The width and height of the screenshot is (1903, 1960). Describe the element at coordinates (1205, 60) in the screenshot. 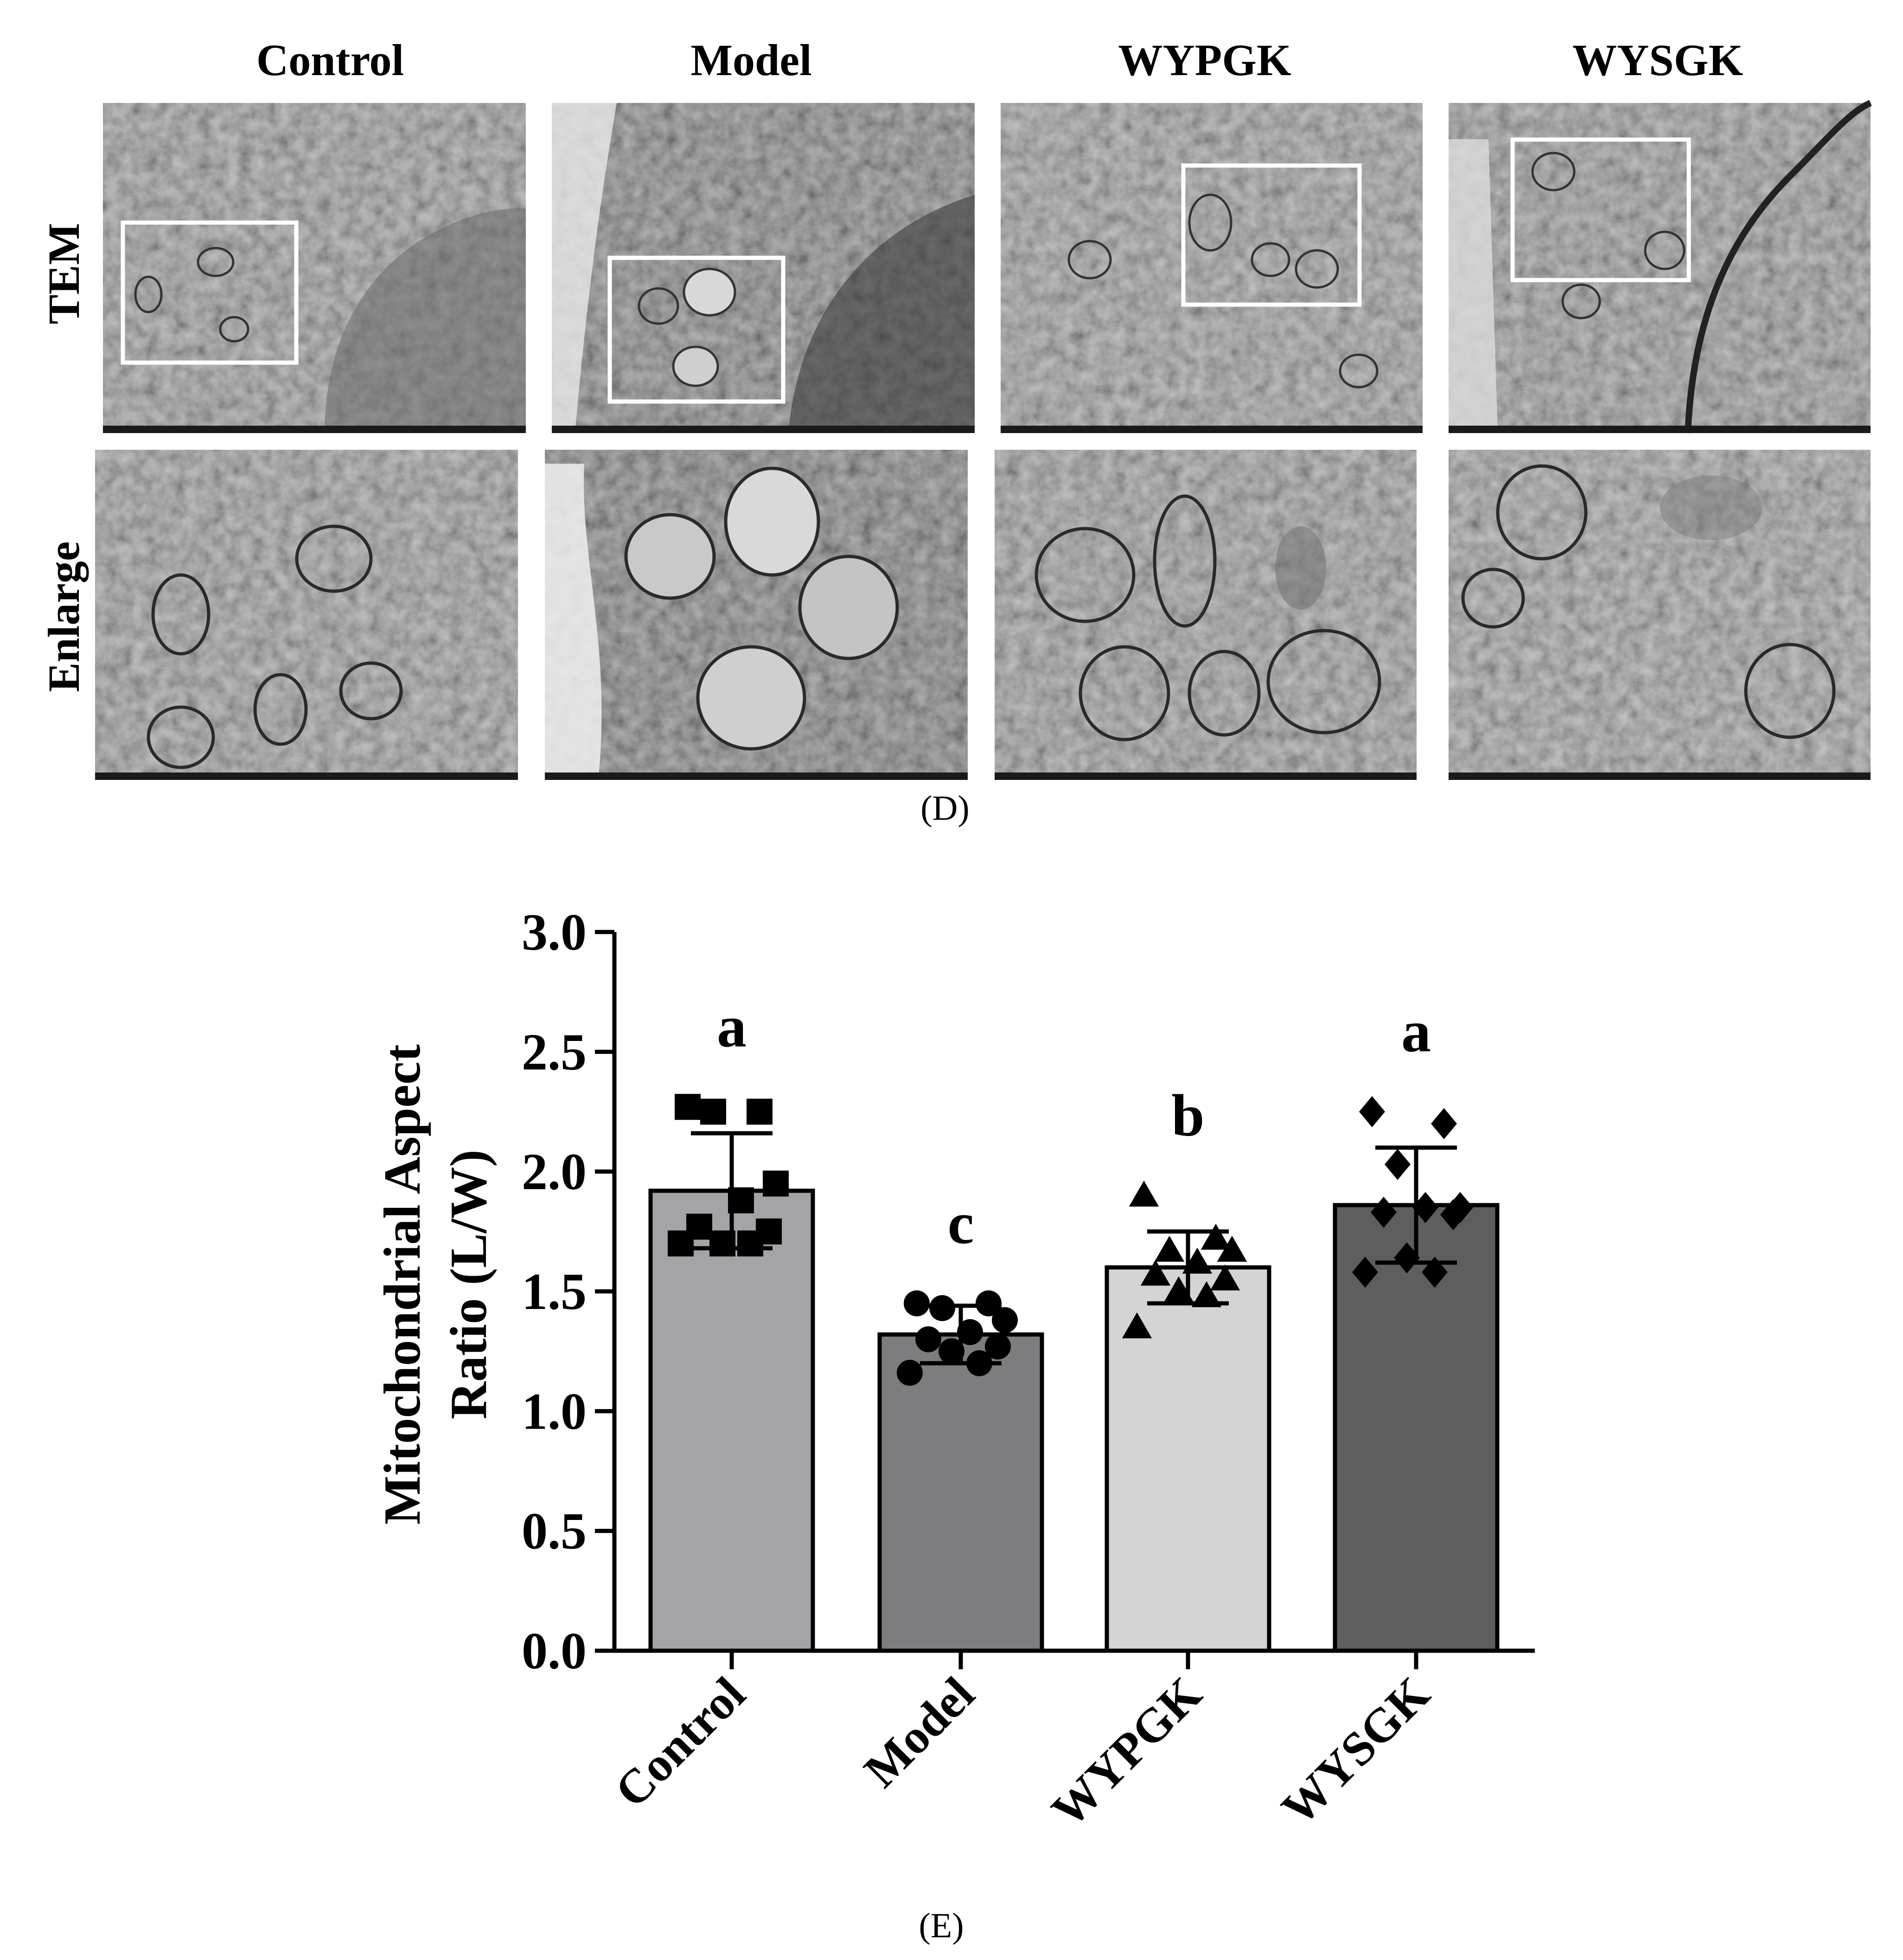

I see `col-title-wypgk: WYPGK` at that location.